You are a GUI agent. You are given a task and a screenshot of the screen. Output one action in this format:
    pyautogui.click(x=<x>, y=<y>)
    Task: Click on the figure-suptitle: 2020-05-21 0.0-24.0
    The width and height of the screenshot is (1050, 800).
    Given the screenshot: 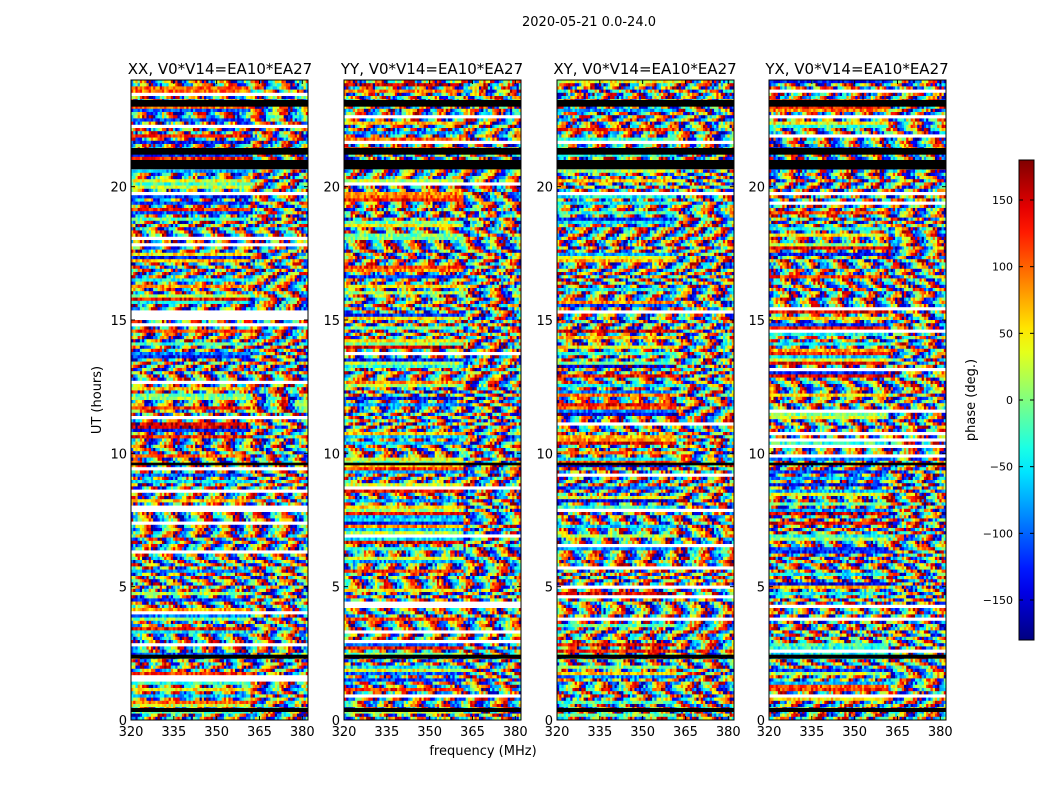 What is the action you would take?
    pyautogui.click(x=589, y=22)
    